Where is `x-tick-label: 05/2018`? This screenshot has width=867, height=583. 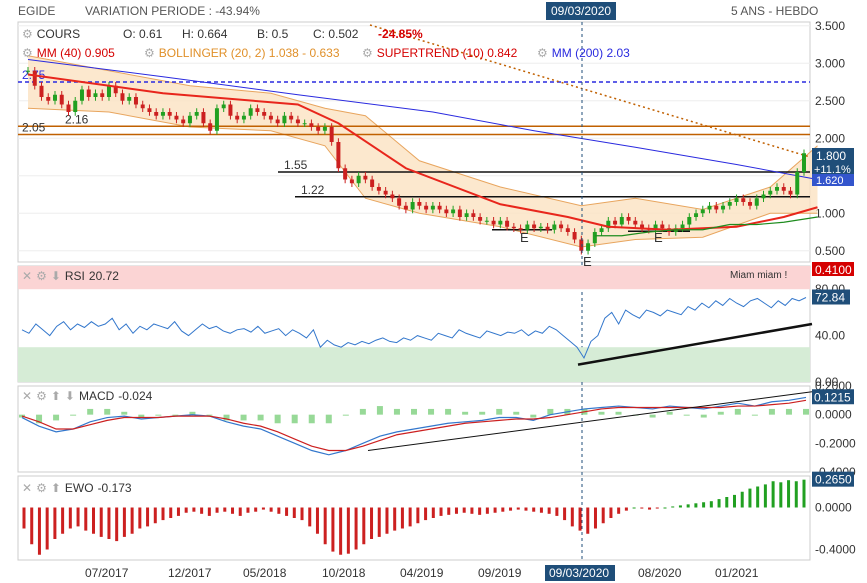
x-tick-label: 05/2018 is located at coordinates (265, 573).